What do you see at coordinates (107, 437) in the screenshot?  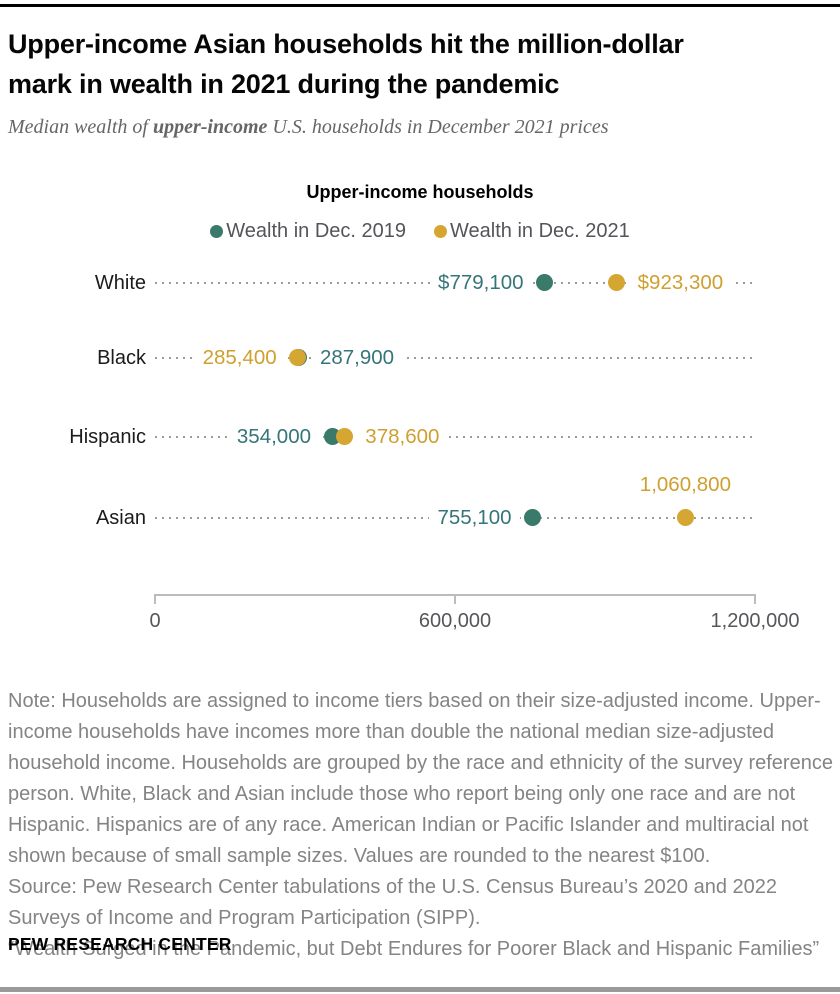 I see `category-label: Hispanic` at bounding box center [107, 437].